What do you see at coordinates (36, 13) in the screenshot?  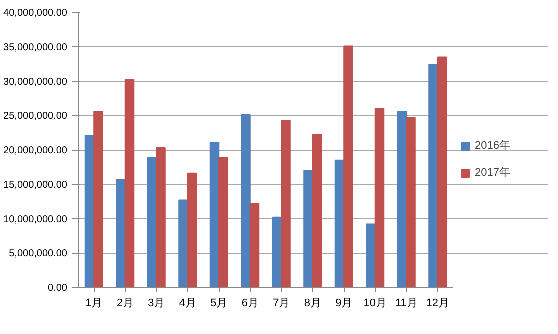 I see `y-tick-label: 40,000,000.00` at bounding box center [36, 13].